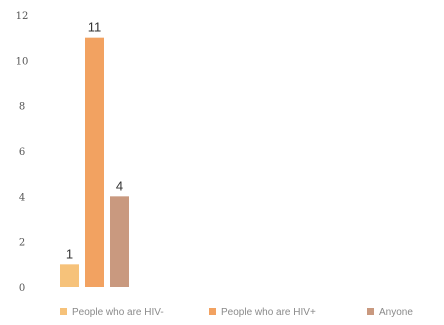 The height and width of the screenshot is (325, 444). What do you see at coordinates (396, 312) in the screenshot?
I see `legend-label: Anyone` at bounding box center [396, 312].